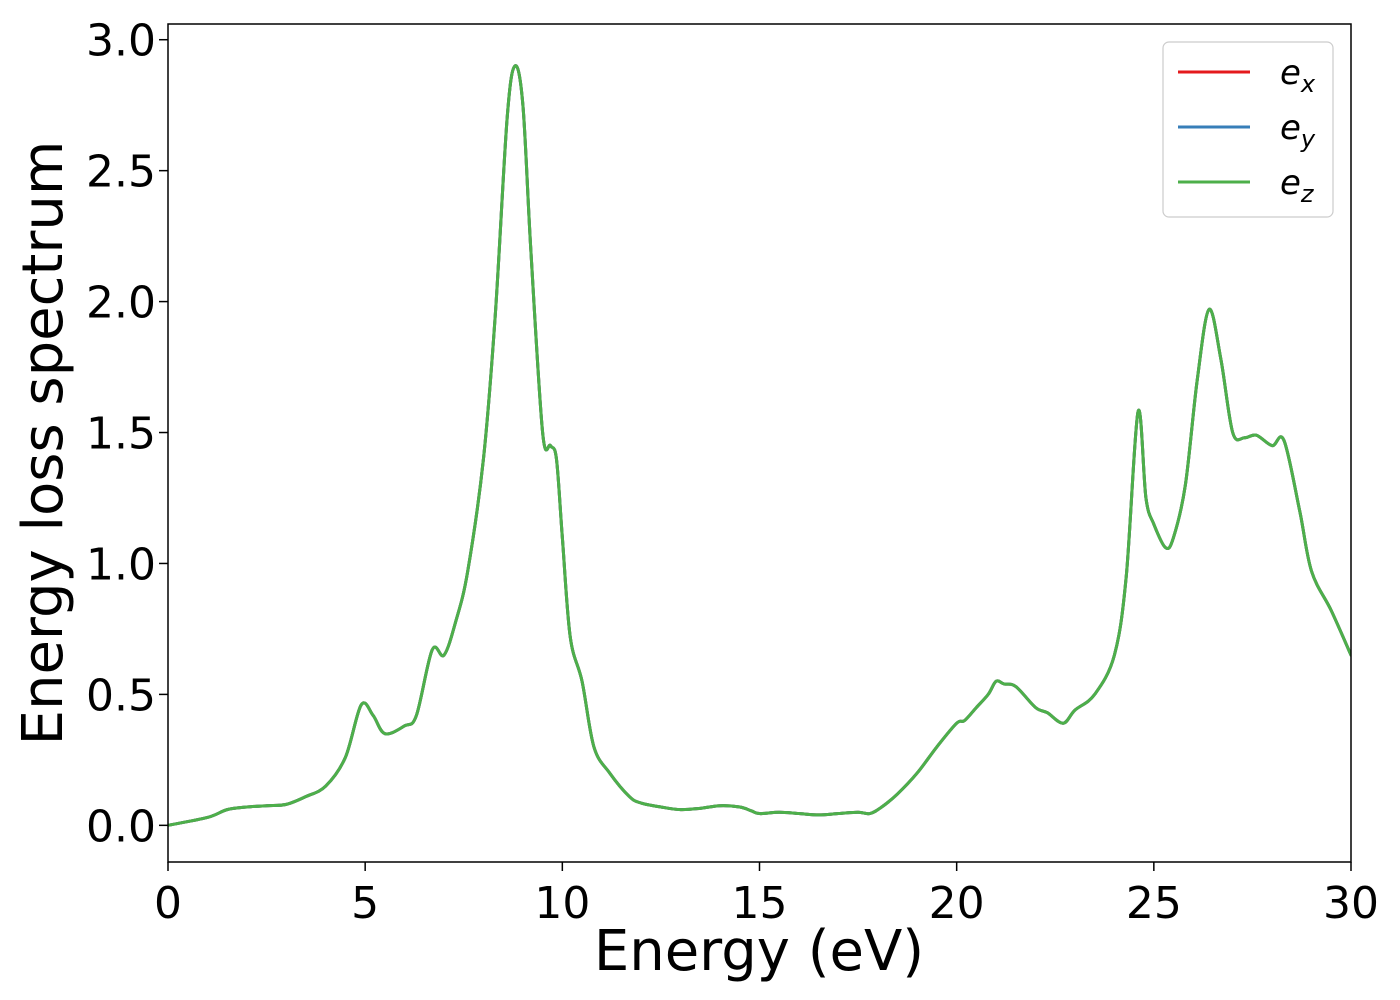 The image size is (1400, 1000). Describe the element at coordinates (365, 903) in the screenshot. I see `x-tick-label: 5` at that location.